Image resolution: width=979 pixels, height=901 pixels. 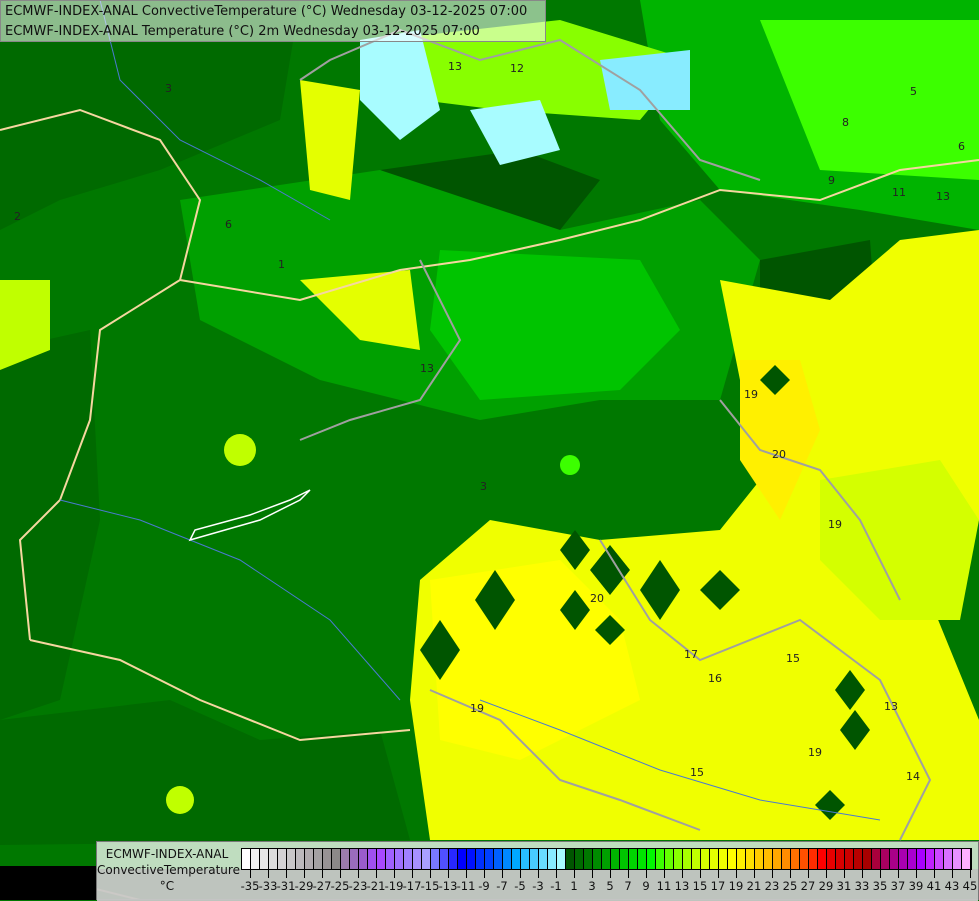 I want to click on colorbar-tick-label: -33, so click(x=268, y=886).